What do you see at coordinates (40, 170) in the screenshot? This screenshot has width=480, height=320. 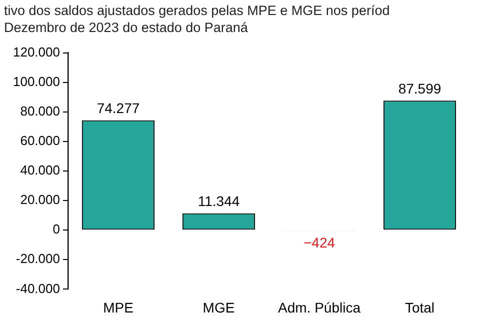 I see `y-tick-label: 40.000` at bounding box center [40, 170].